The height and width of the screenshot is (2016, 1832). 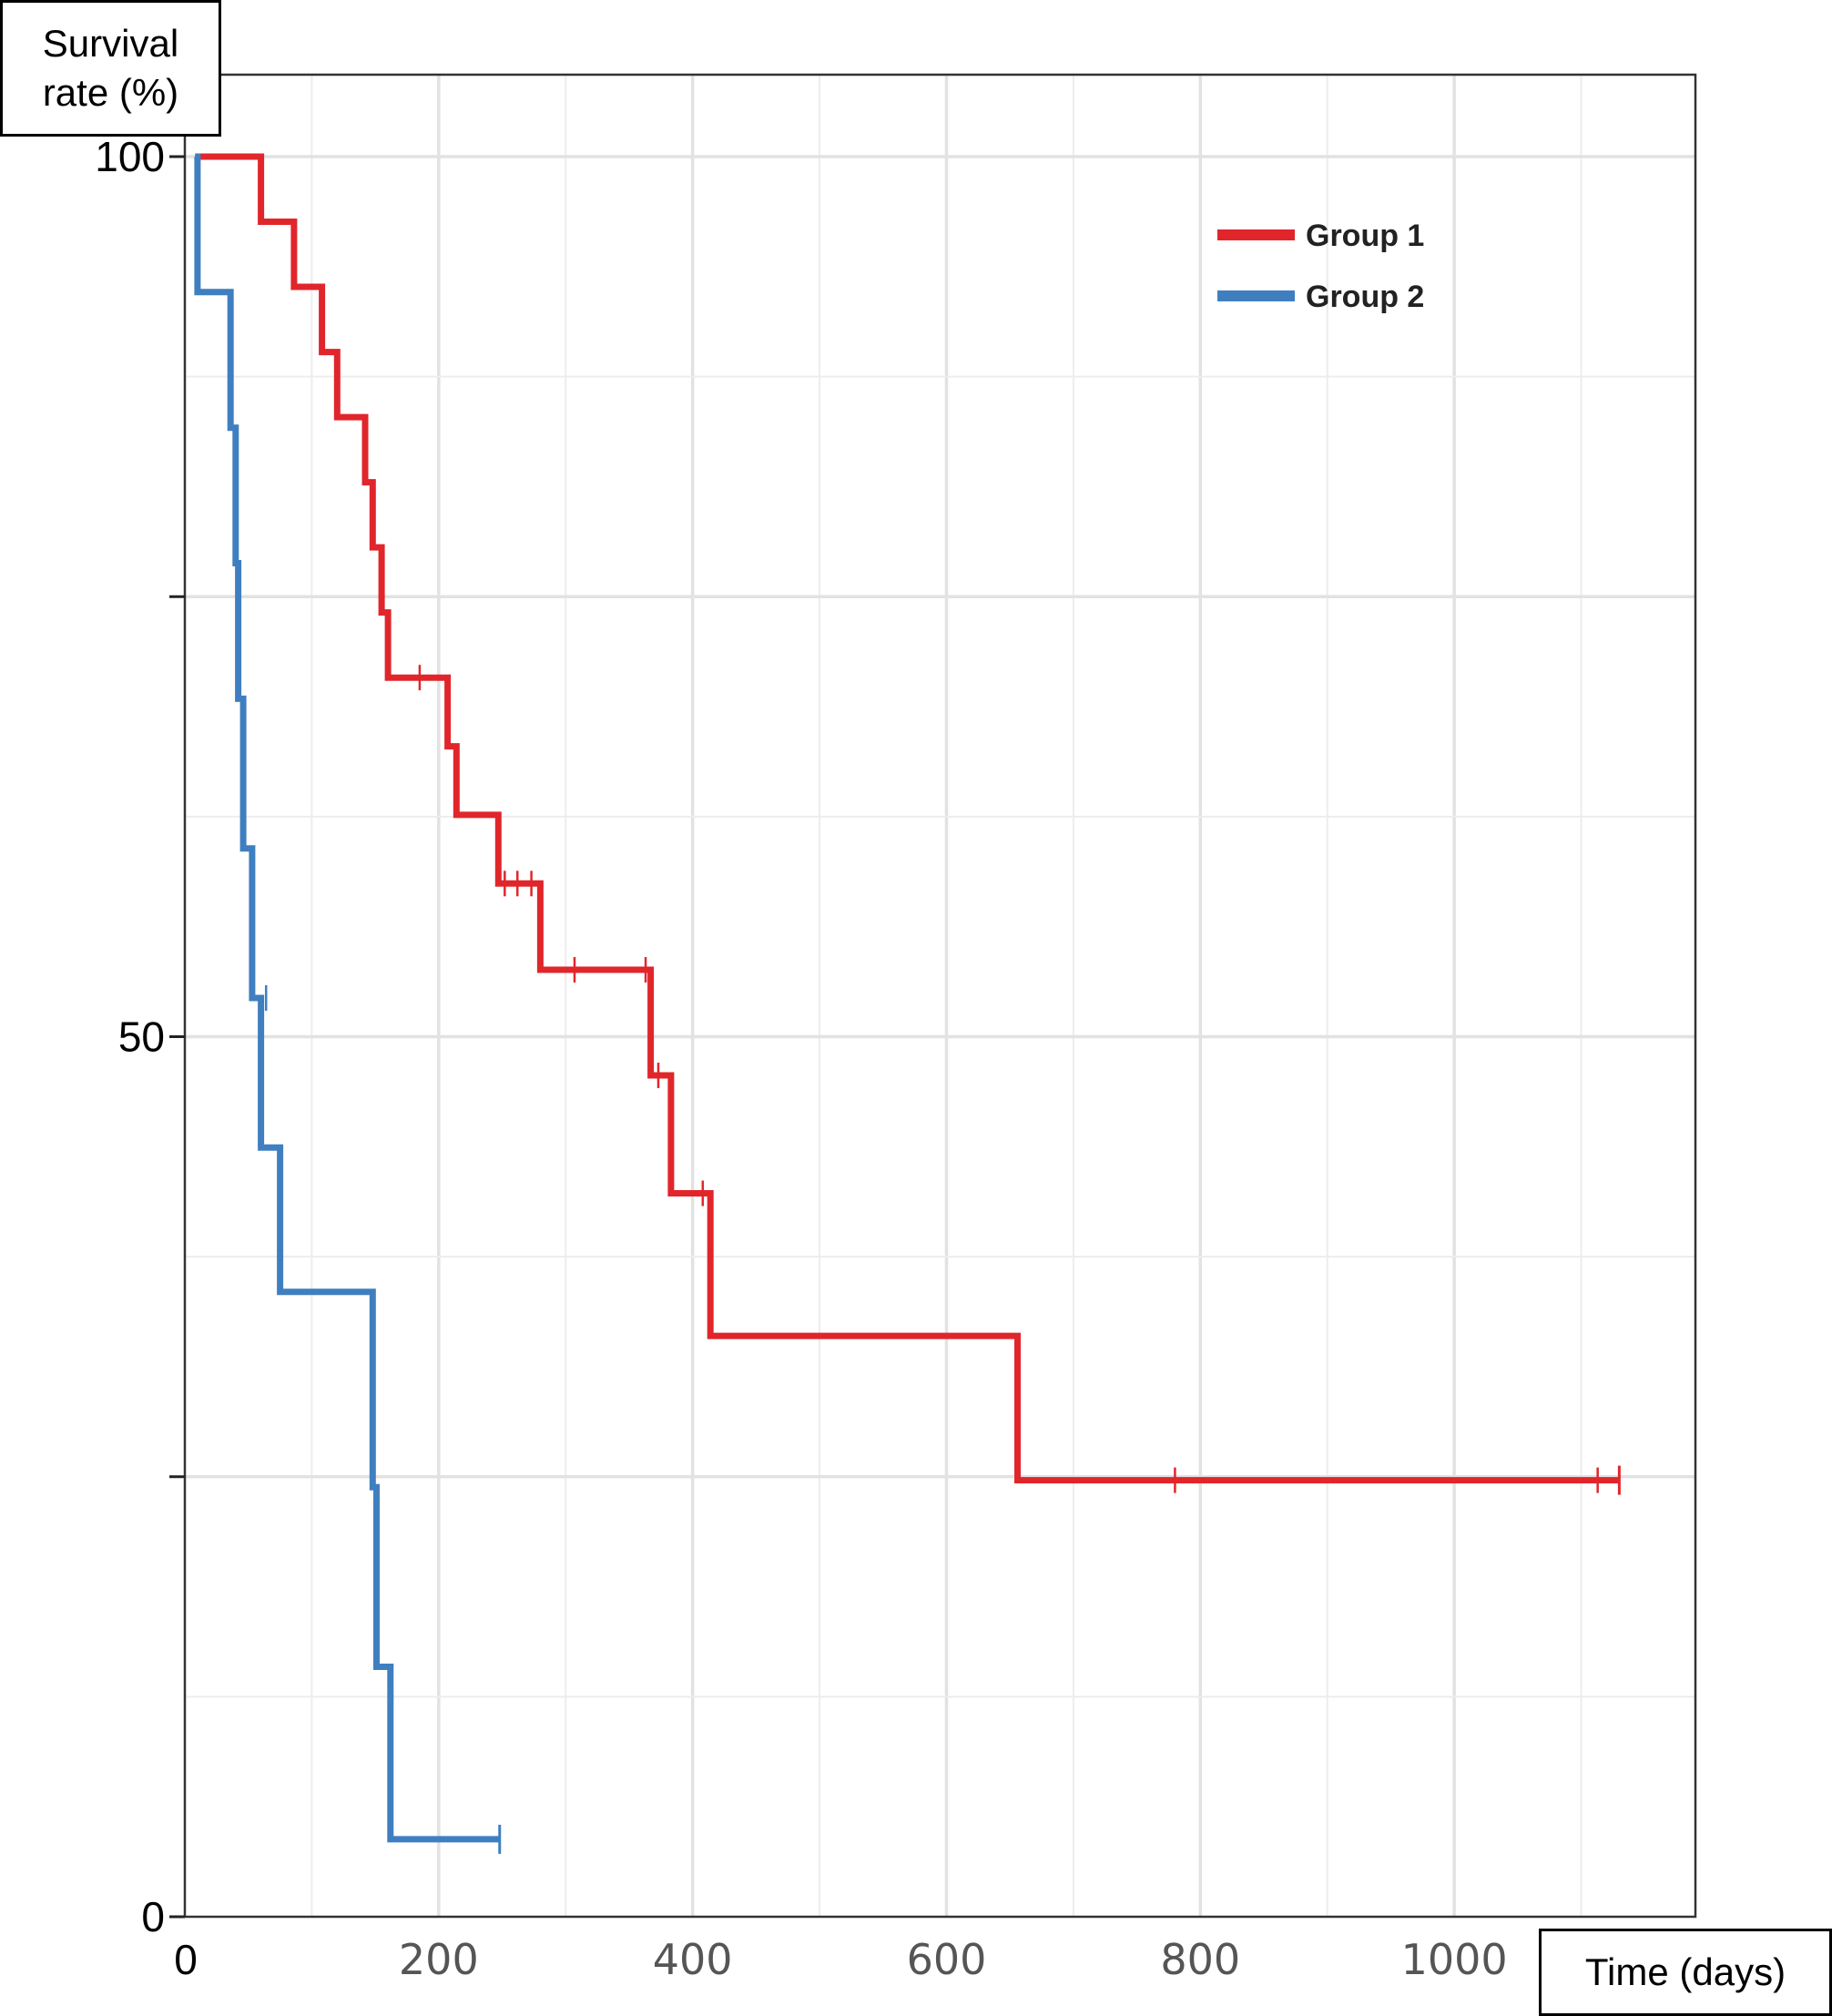 I want to click on legend: Group 1 Group 2, so click(x=1320, y=266).